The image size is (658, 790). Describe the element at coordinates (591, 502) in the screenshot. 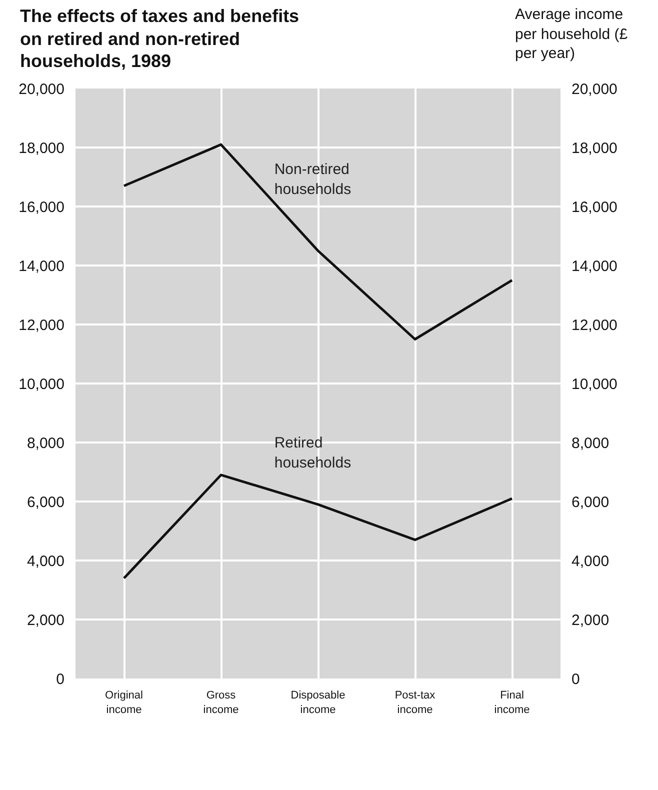

I see `y2-tick-label: 6,000` at that location.